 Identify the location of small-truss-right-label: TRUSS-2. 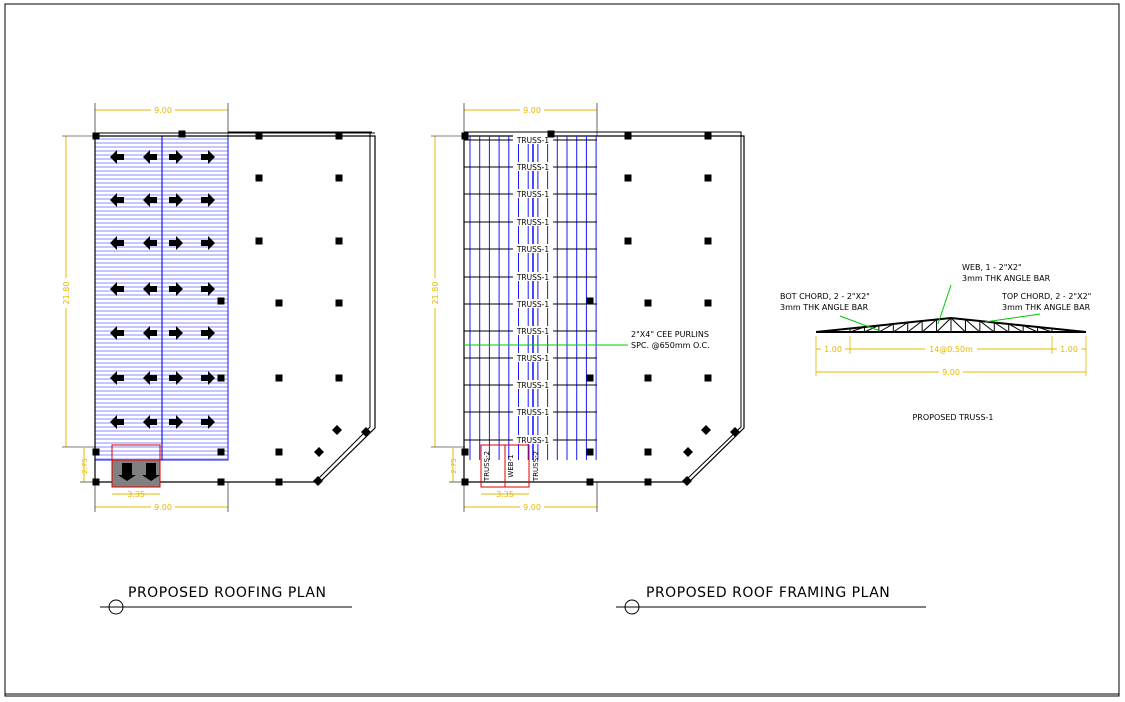
(536, 466).